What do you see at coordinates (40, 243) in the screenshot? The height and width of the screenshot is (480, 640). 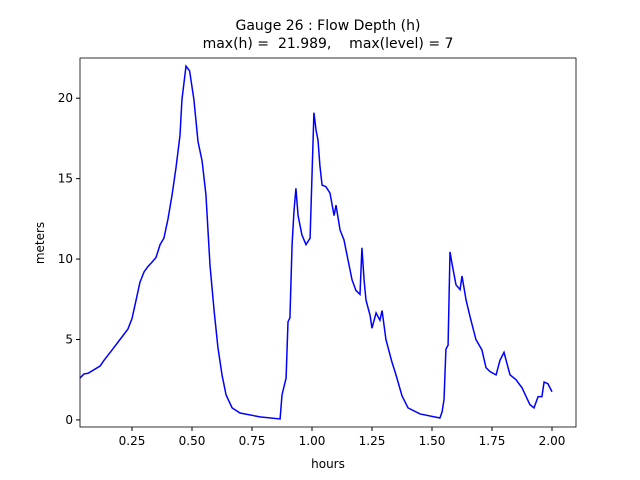 I see `y-axis-label: meters` at bounding box center [40, 243].